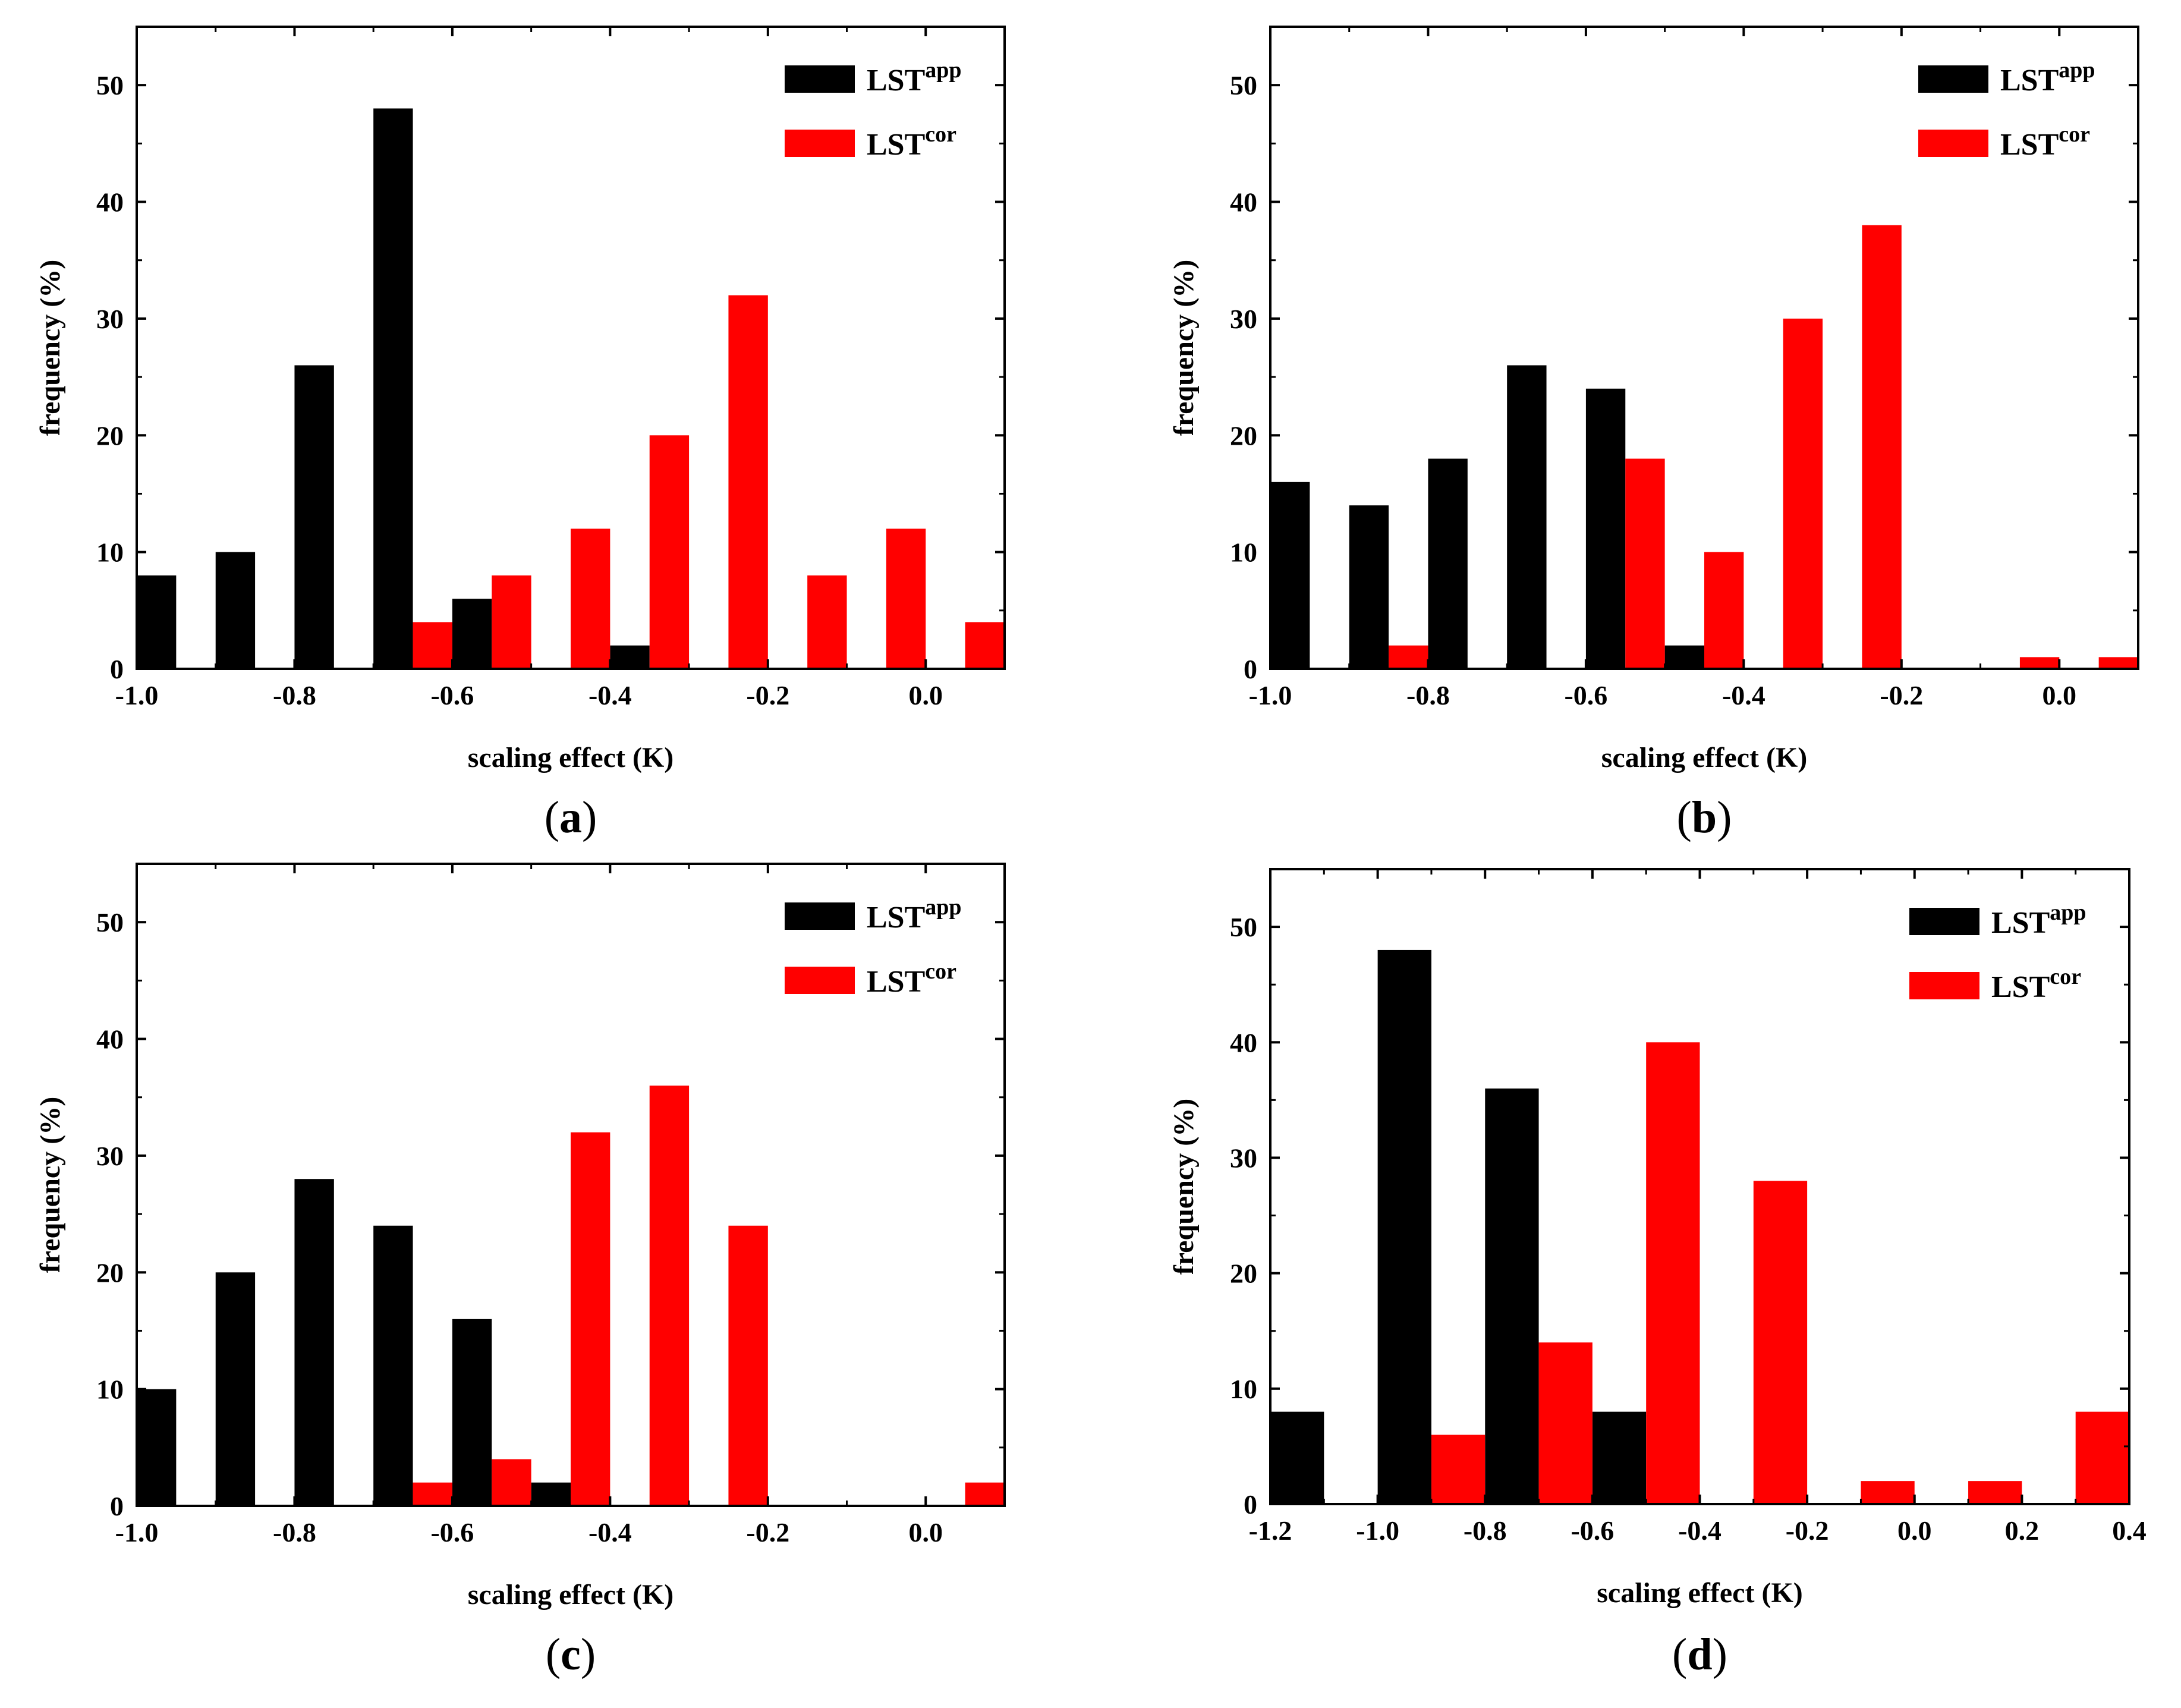 This screenshot has width=2181, height=1708. Describe the element at coordinates (1243, 1158) in the screenshot. I see `y-tick-label: 30` at that location.